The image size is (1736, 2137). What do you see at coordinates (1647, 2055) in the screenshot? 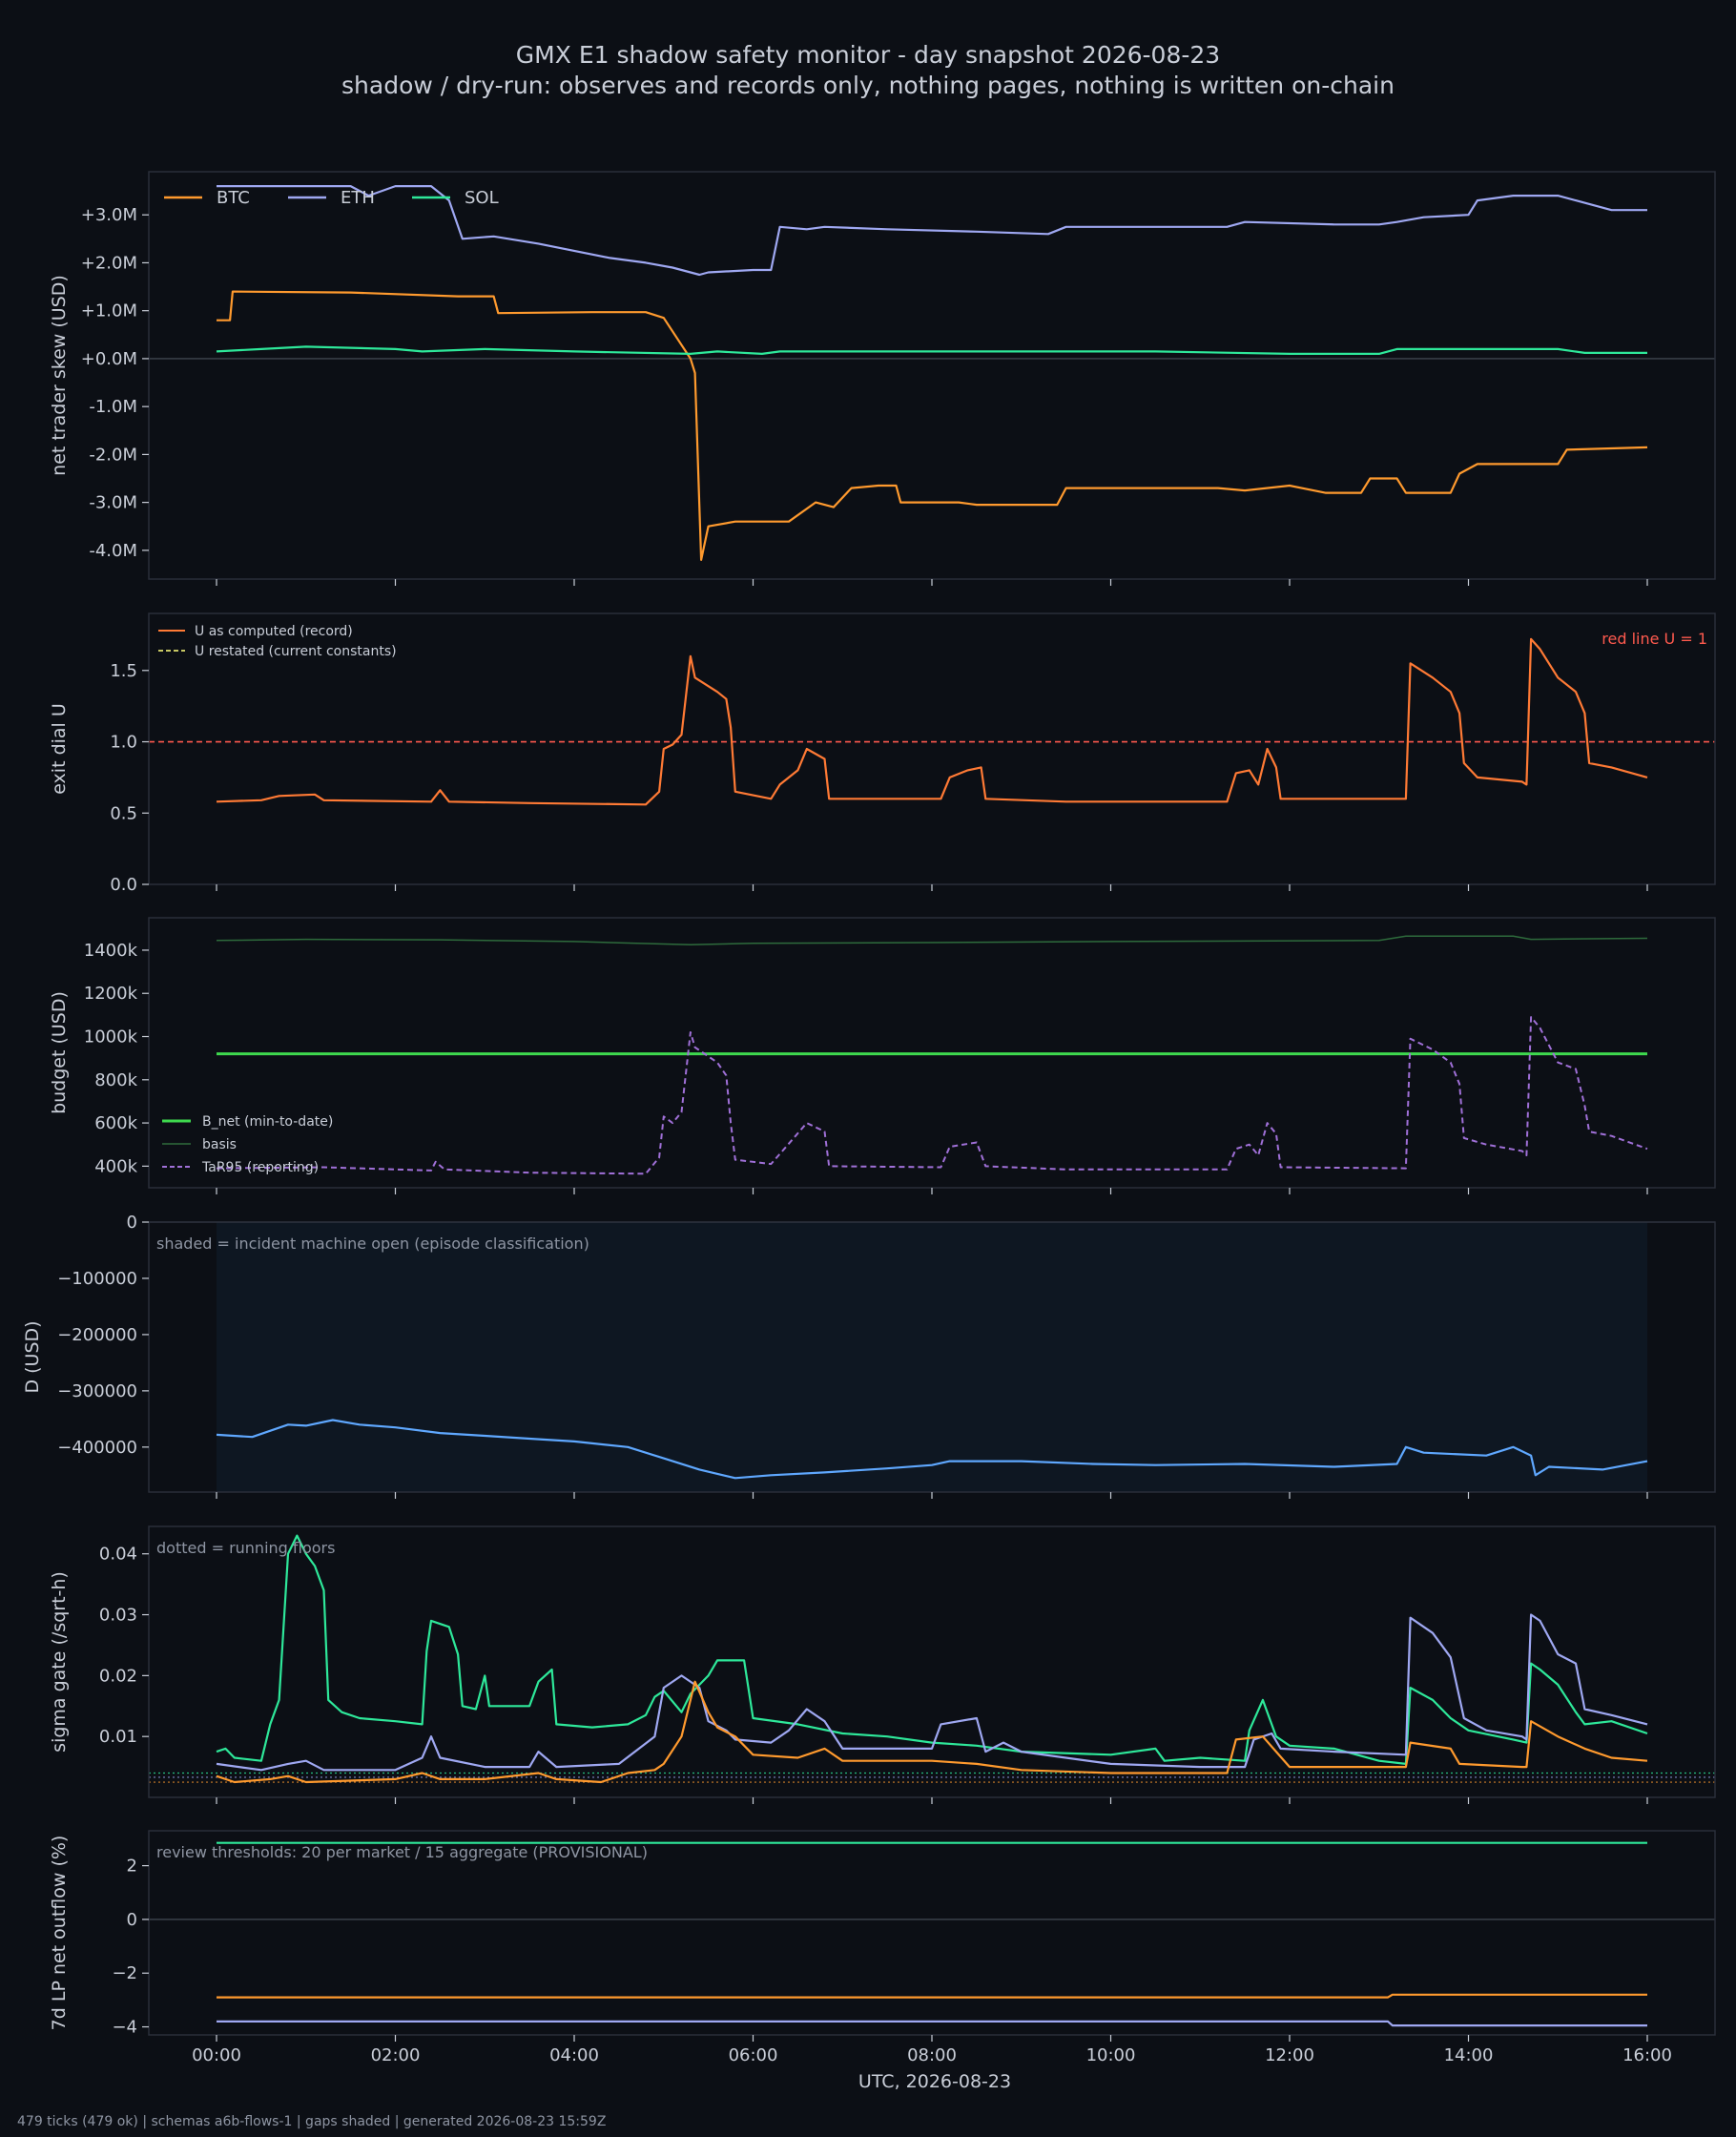
I see `x-tick-label: 16:00` at bounding box center [1647, 2055].